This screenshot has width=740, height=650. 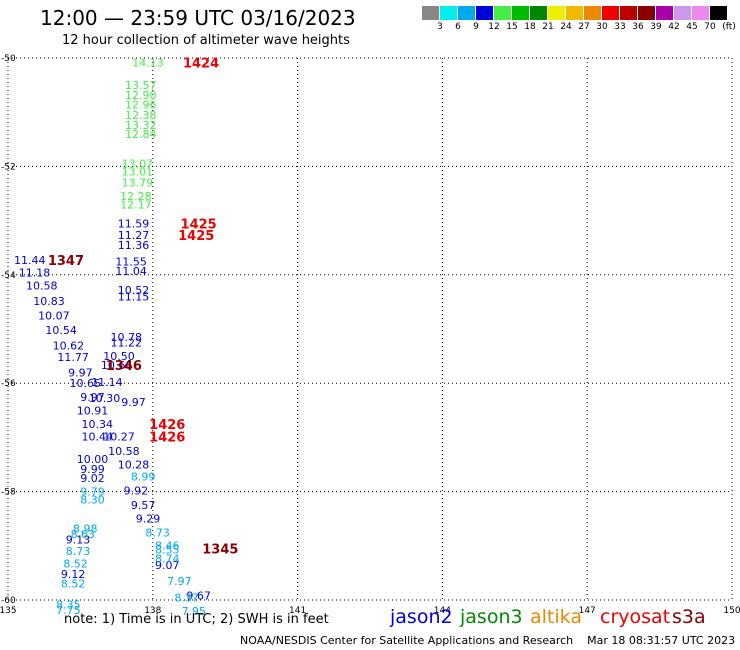 I want to click on data-point-label: 13.57, so click(x=141, y=85).